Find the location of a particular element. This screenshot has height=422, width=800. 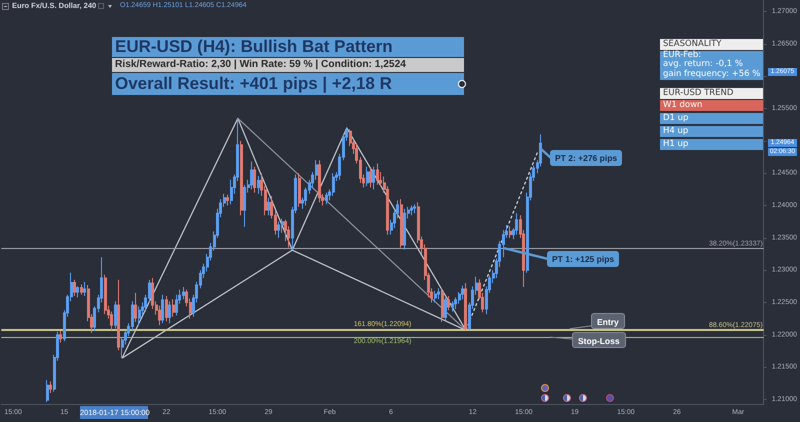

annotation: Entry is located at coordinates (608, 320).